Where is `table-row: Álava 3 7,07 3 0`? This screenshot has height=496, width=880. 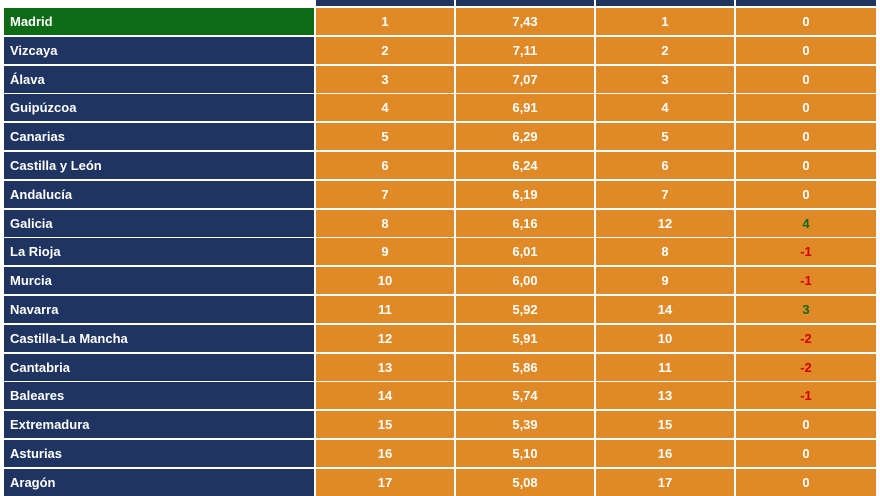
table-row: Álava 3 7,07 3 0 is located at coordinates (440, 79).